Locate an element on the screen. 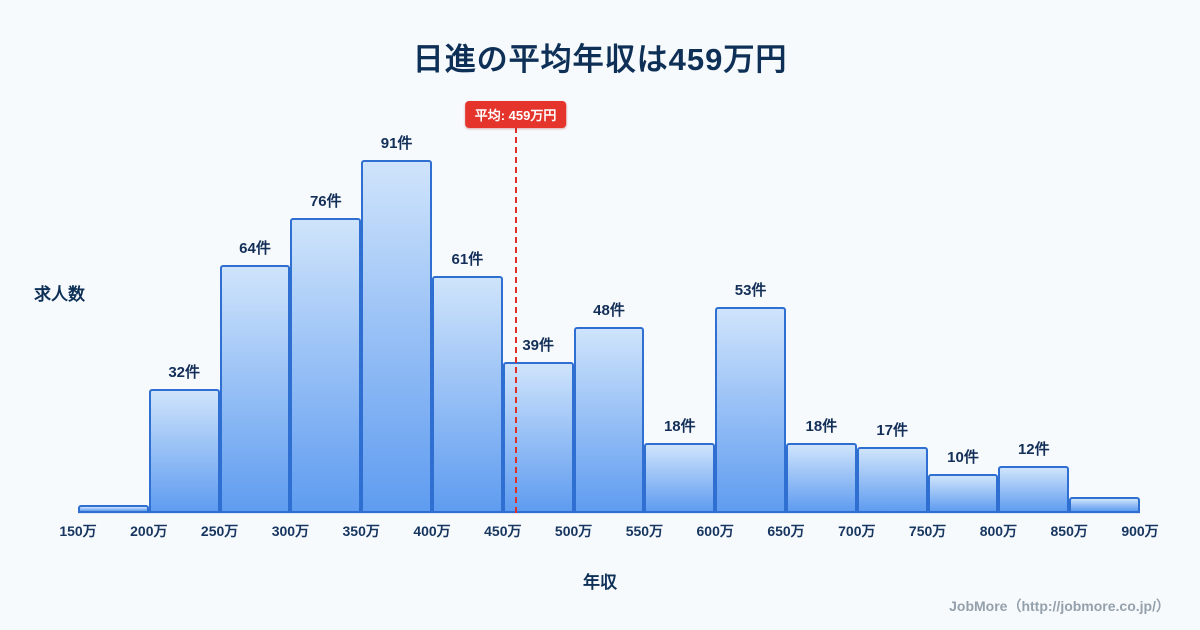  average-badge: 平均: 459万円 is located at coordinates (515, 114).